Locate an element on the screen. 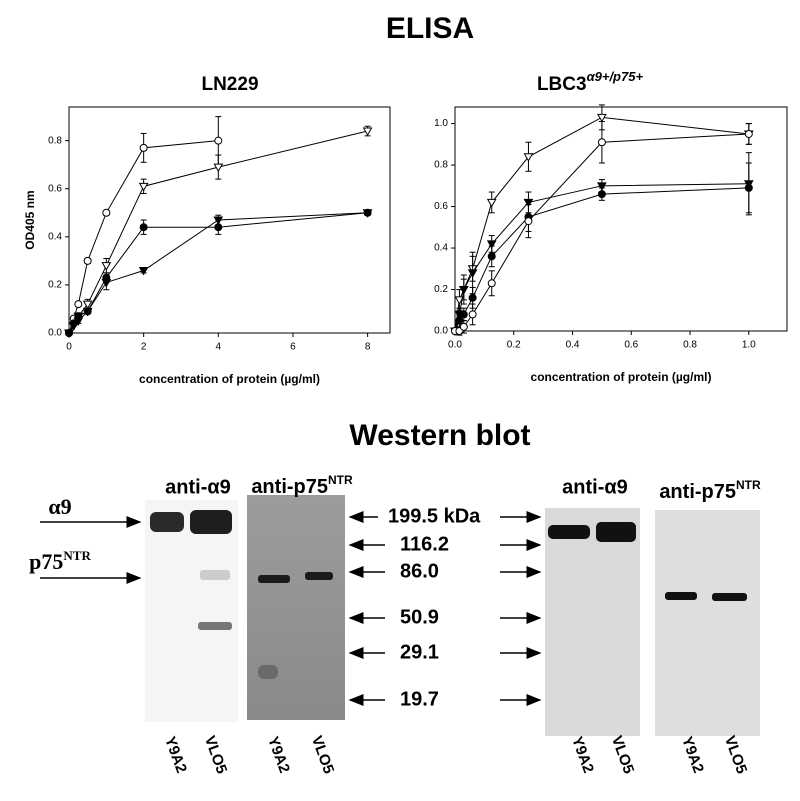 The image size is (800, 801). x-tick-label: 0.2 is located at coordinates (514, 345).